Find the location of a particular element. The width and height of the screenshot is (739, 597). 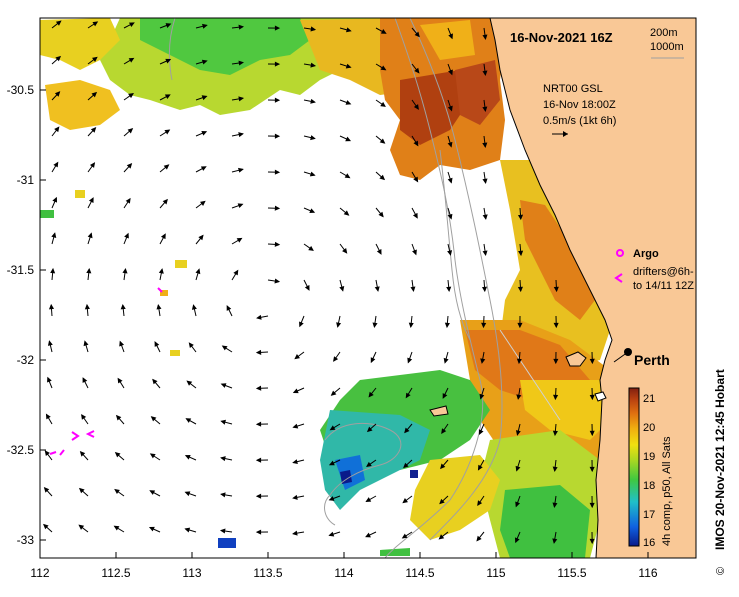

lon-label: 116 is located at coordinates (647, 573).